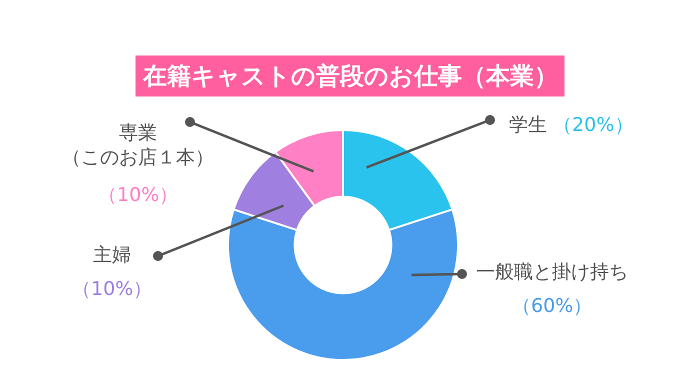  I want to click on slice-label: 学生, so click(528, 125).